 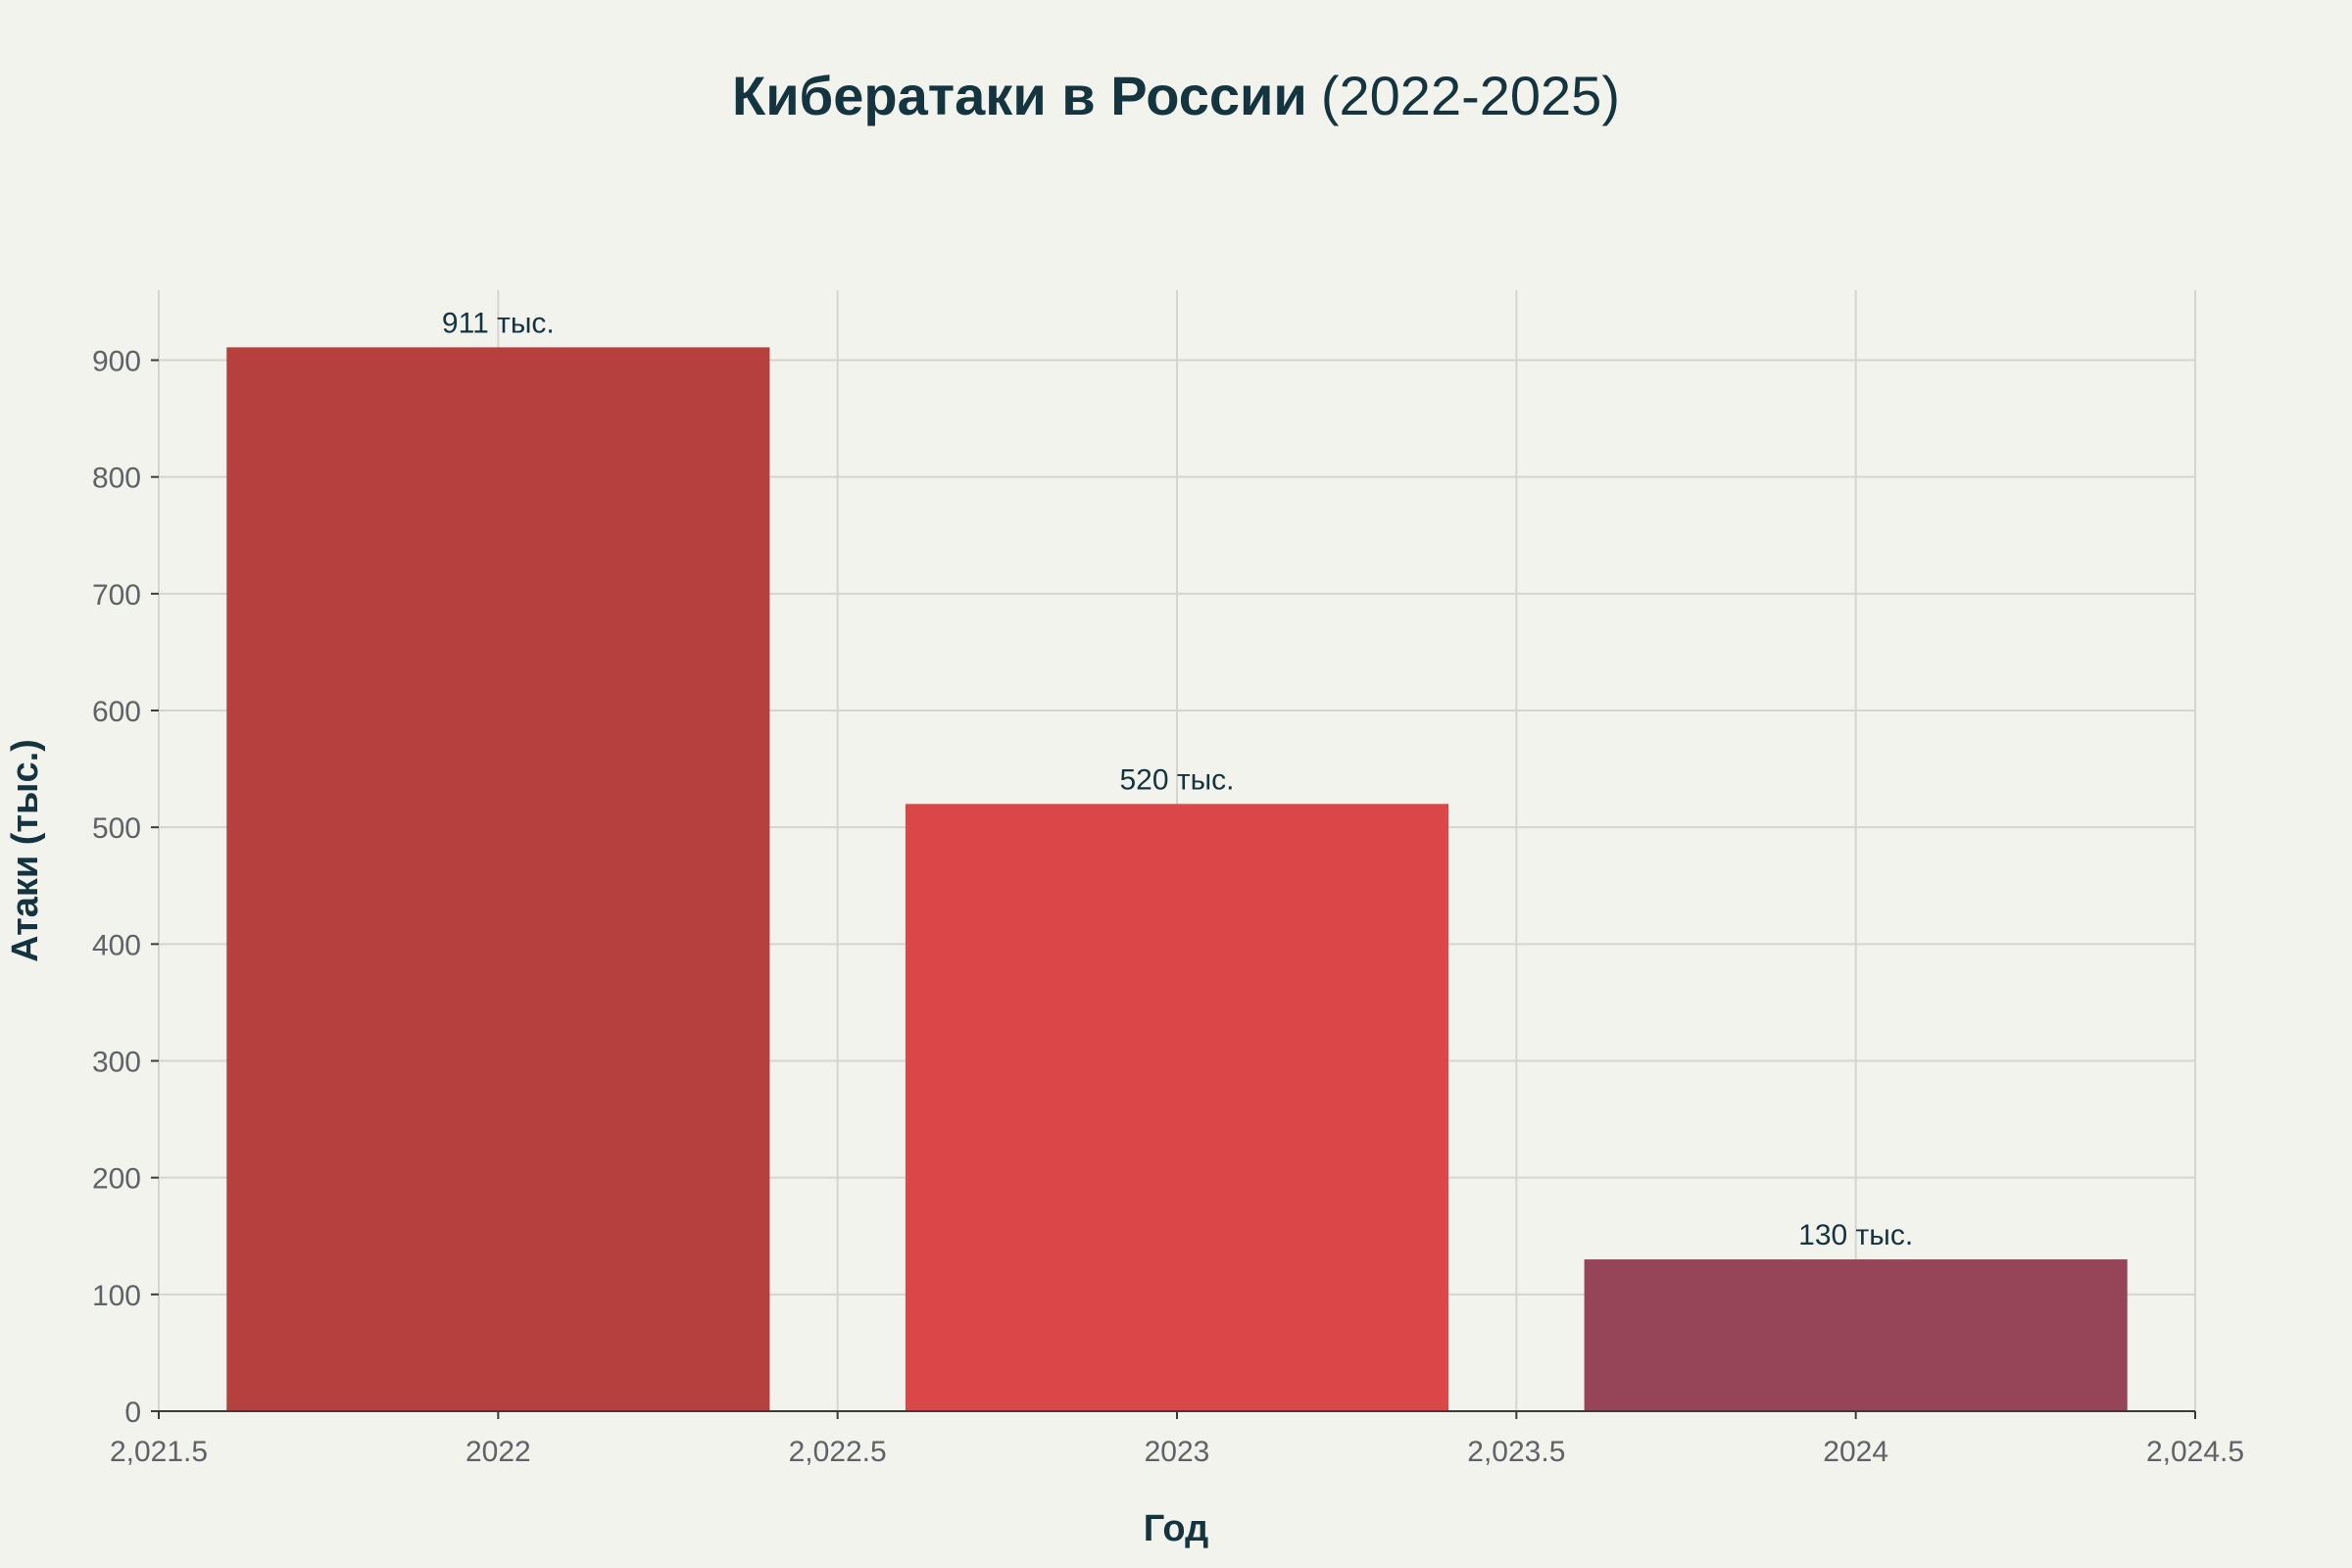 What do you see at coordinates (1176, 779) in the screenshot?
I see `data-label-2023: 520 тыс.` at bounding box center [1176, 779].